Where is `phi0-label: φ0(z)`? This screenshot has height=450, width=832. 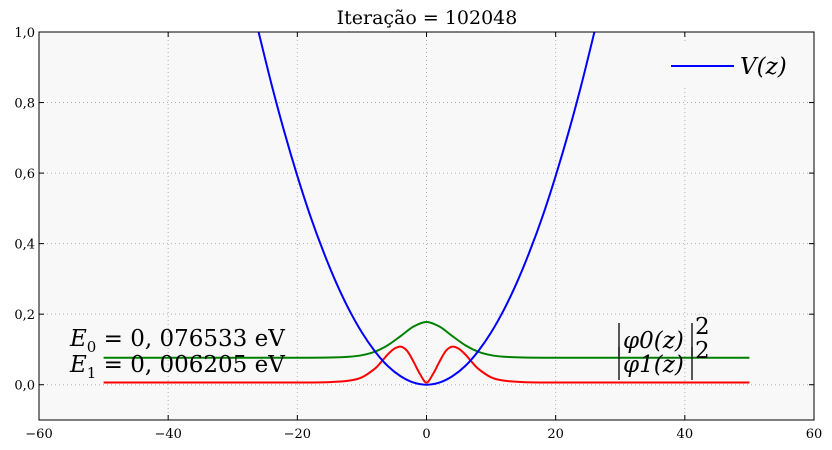 phi0-label: φ0(z) is located at coordinates (653, 341).